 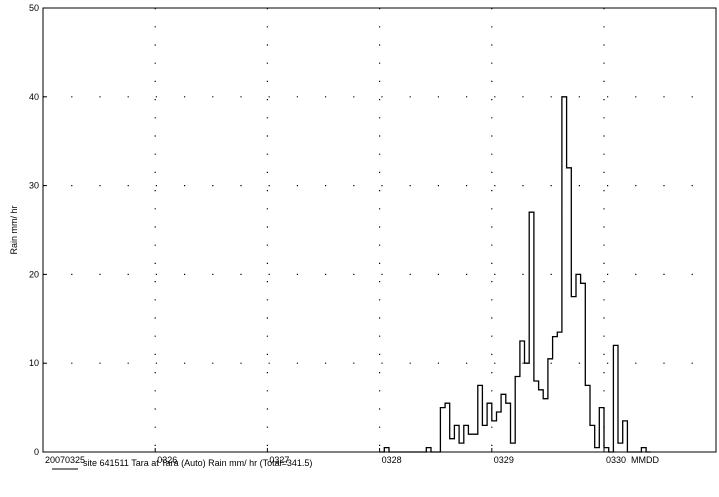 What do you see at coordinates (14, 229) in the screenshot?
I see `y-axis-label: Rain mm/ hr` at bounding box center [14, 229].